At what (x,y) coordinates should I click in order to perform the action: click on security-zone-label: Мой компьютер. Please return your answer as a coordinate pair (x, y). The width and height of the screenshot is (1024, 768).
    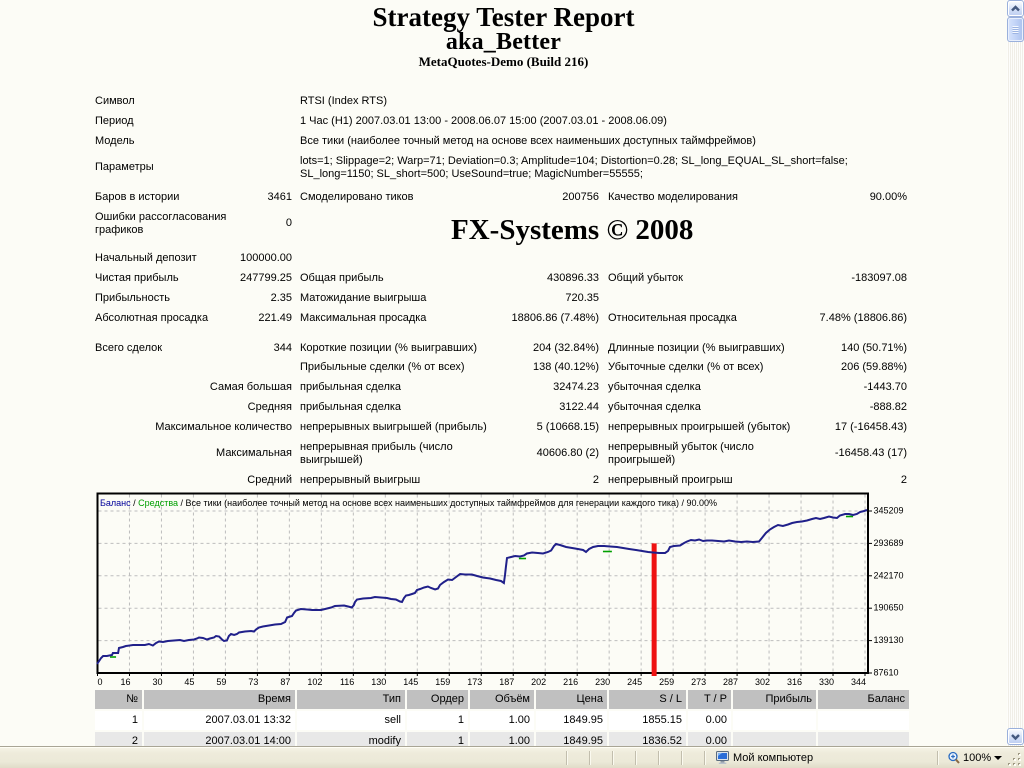
    Looking at the image, I should click on (773, 758).